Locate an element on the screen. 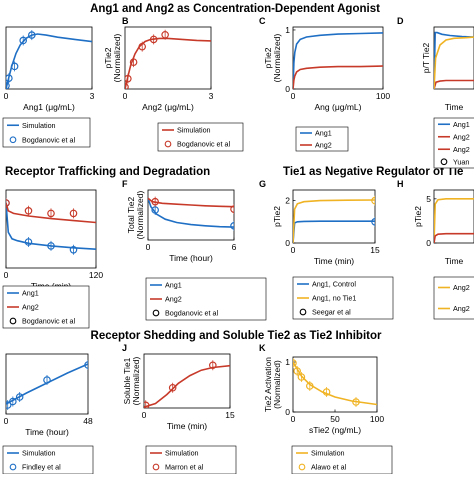 This screenshot has height=479, width=474. panel-letter: J is located at coordinates (124, 348).